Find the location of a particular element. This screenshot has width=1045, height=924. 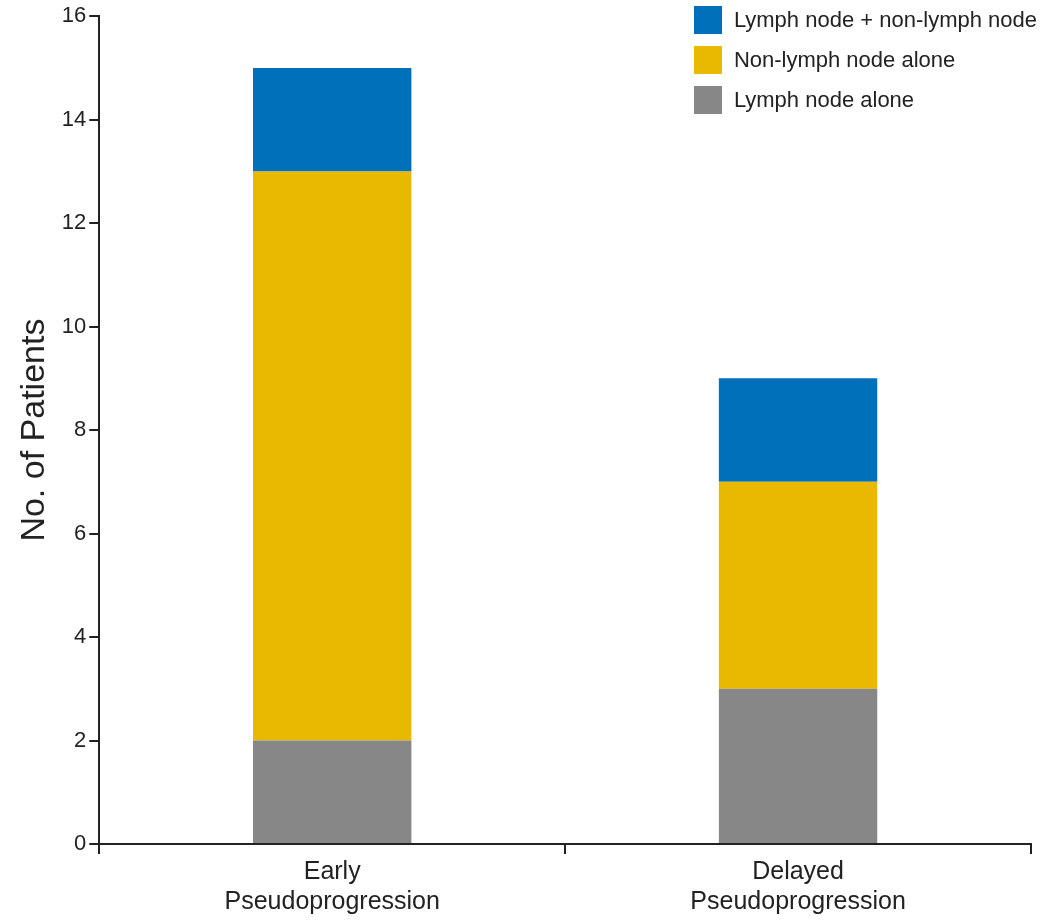

legend-label: Lymph node + non-lymph node is located at coordinates (885, 20).